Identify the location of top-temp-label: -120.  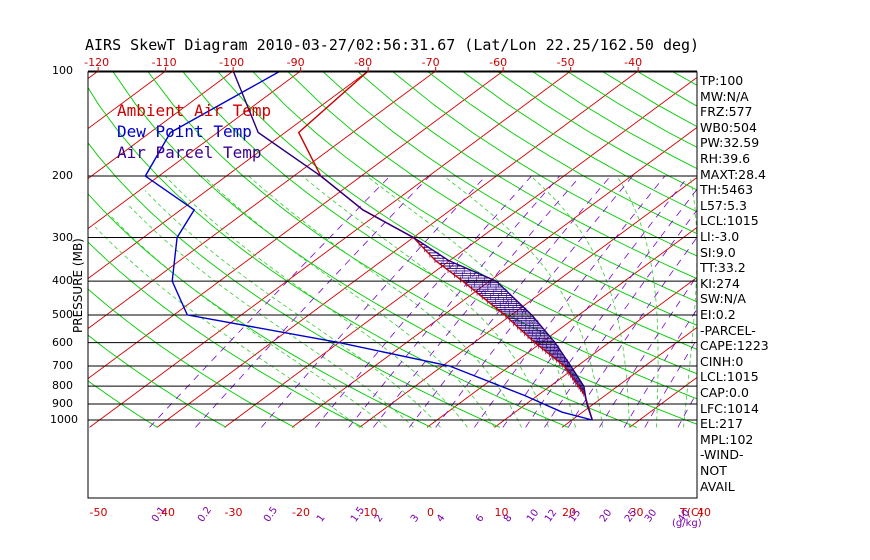
(97, 62).